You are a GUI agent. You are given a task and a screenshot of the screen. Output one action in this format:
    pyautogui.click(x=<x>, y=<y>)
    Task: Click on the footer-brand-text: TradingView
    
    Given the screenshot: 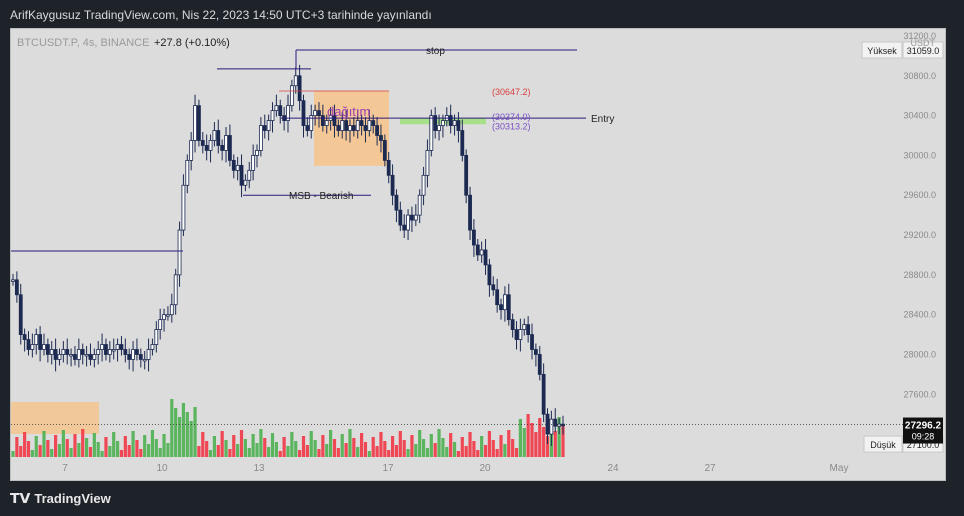 What is the action you would take?
    pyautogui.click(x=72, y=498)
    